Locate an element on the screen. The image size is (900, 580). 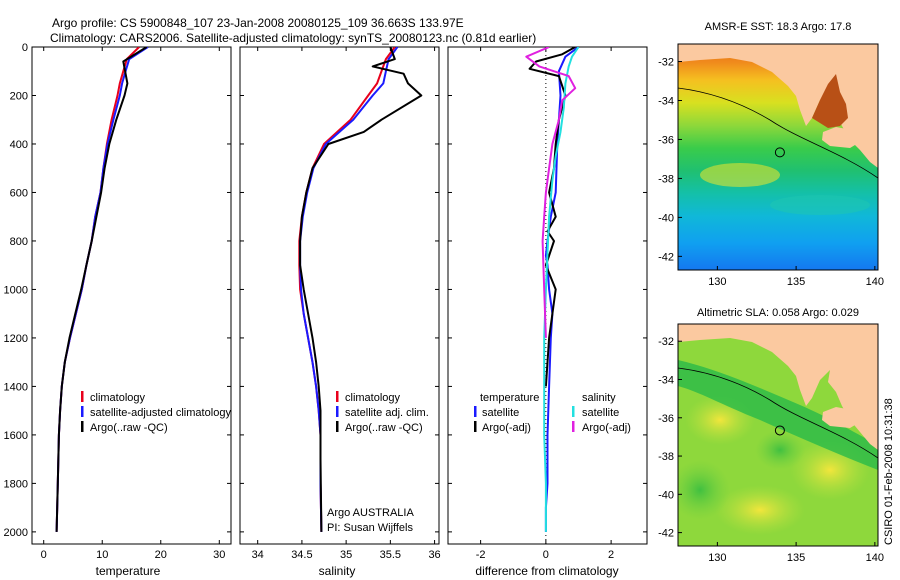
series-salinity-argo-adj is located at coordinates (551, 192).